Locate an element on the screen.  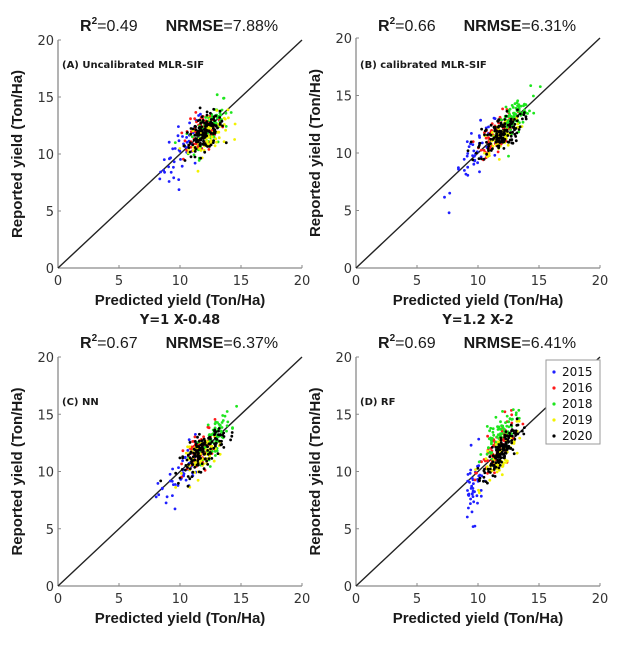
nrmse-value: =7.88% is located at coordinates (250, 26).